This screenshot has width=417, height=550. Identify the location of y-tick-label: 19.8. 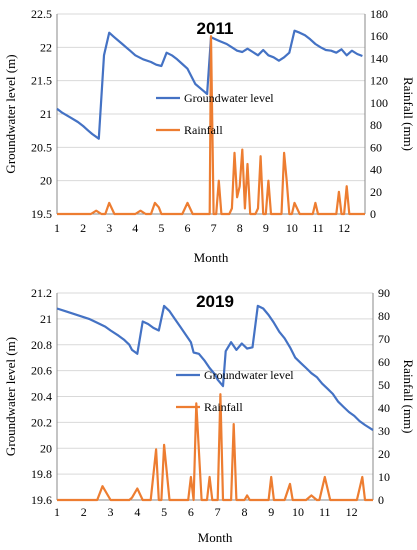
(41, 474).